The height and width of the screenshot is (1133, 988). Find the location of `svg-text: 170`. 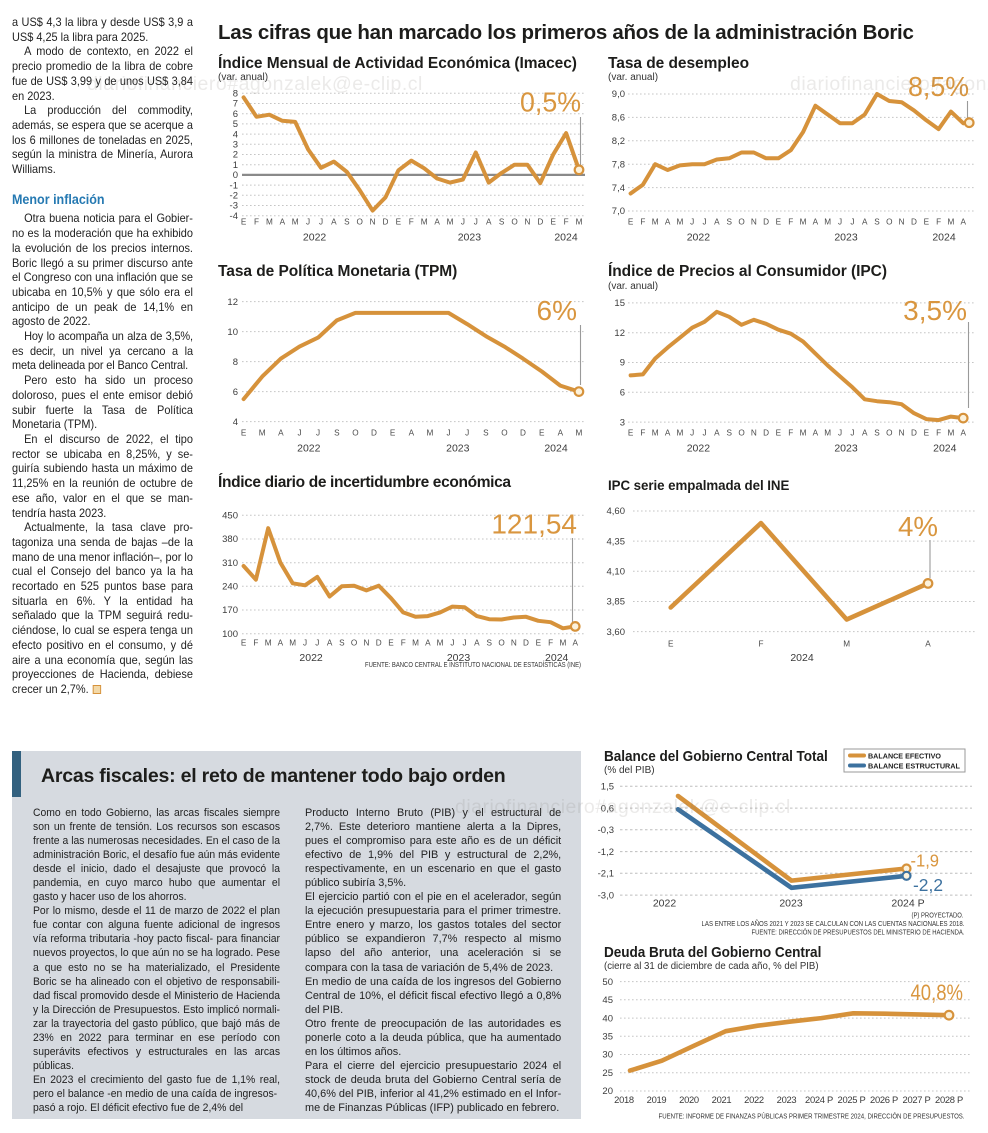

svg-text: 170 is located at coordinates (230, 610).